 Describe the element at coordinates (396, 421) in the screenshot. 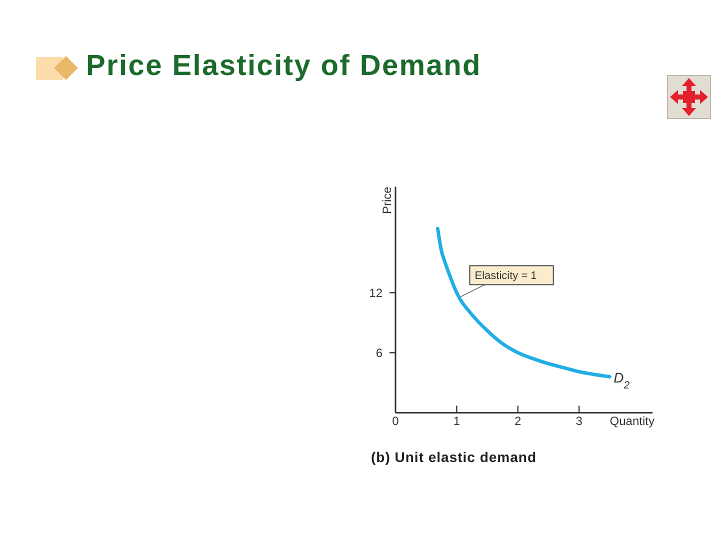

I see `x-tick-label: 0` at that location.